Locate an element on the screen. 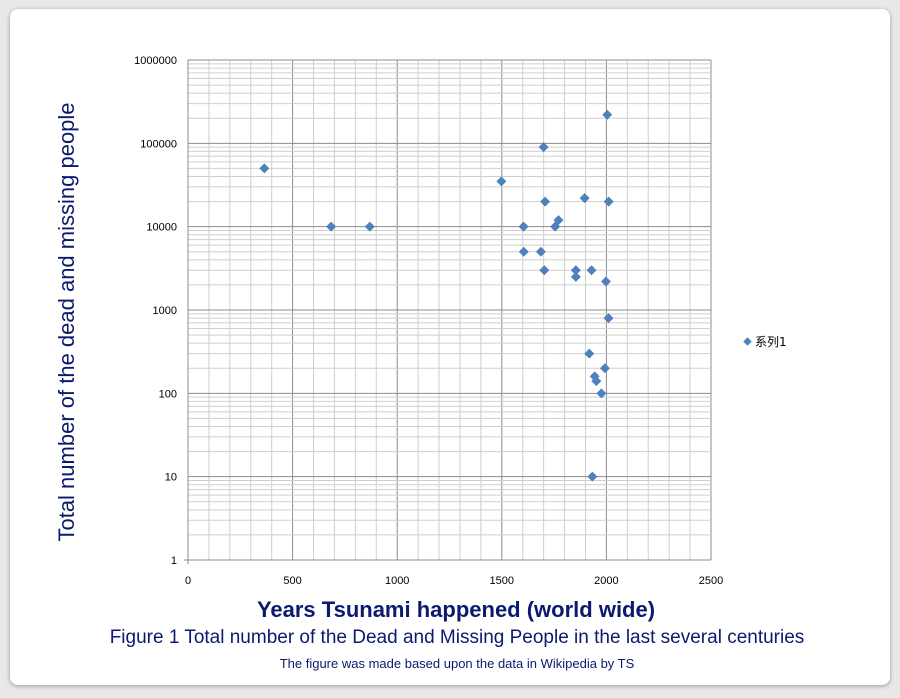 This screenshot has width=900, height=698. legend-label: 系列1 is located at coordinates (771, 342).